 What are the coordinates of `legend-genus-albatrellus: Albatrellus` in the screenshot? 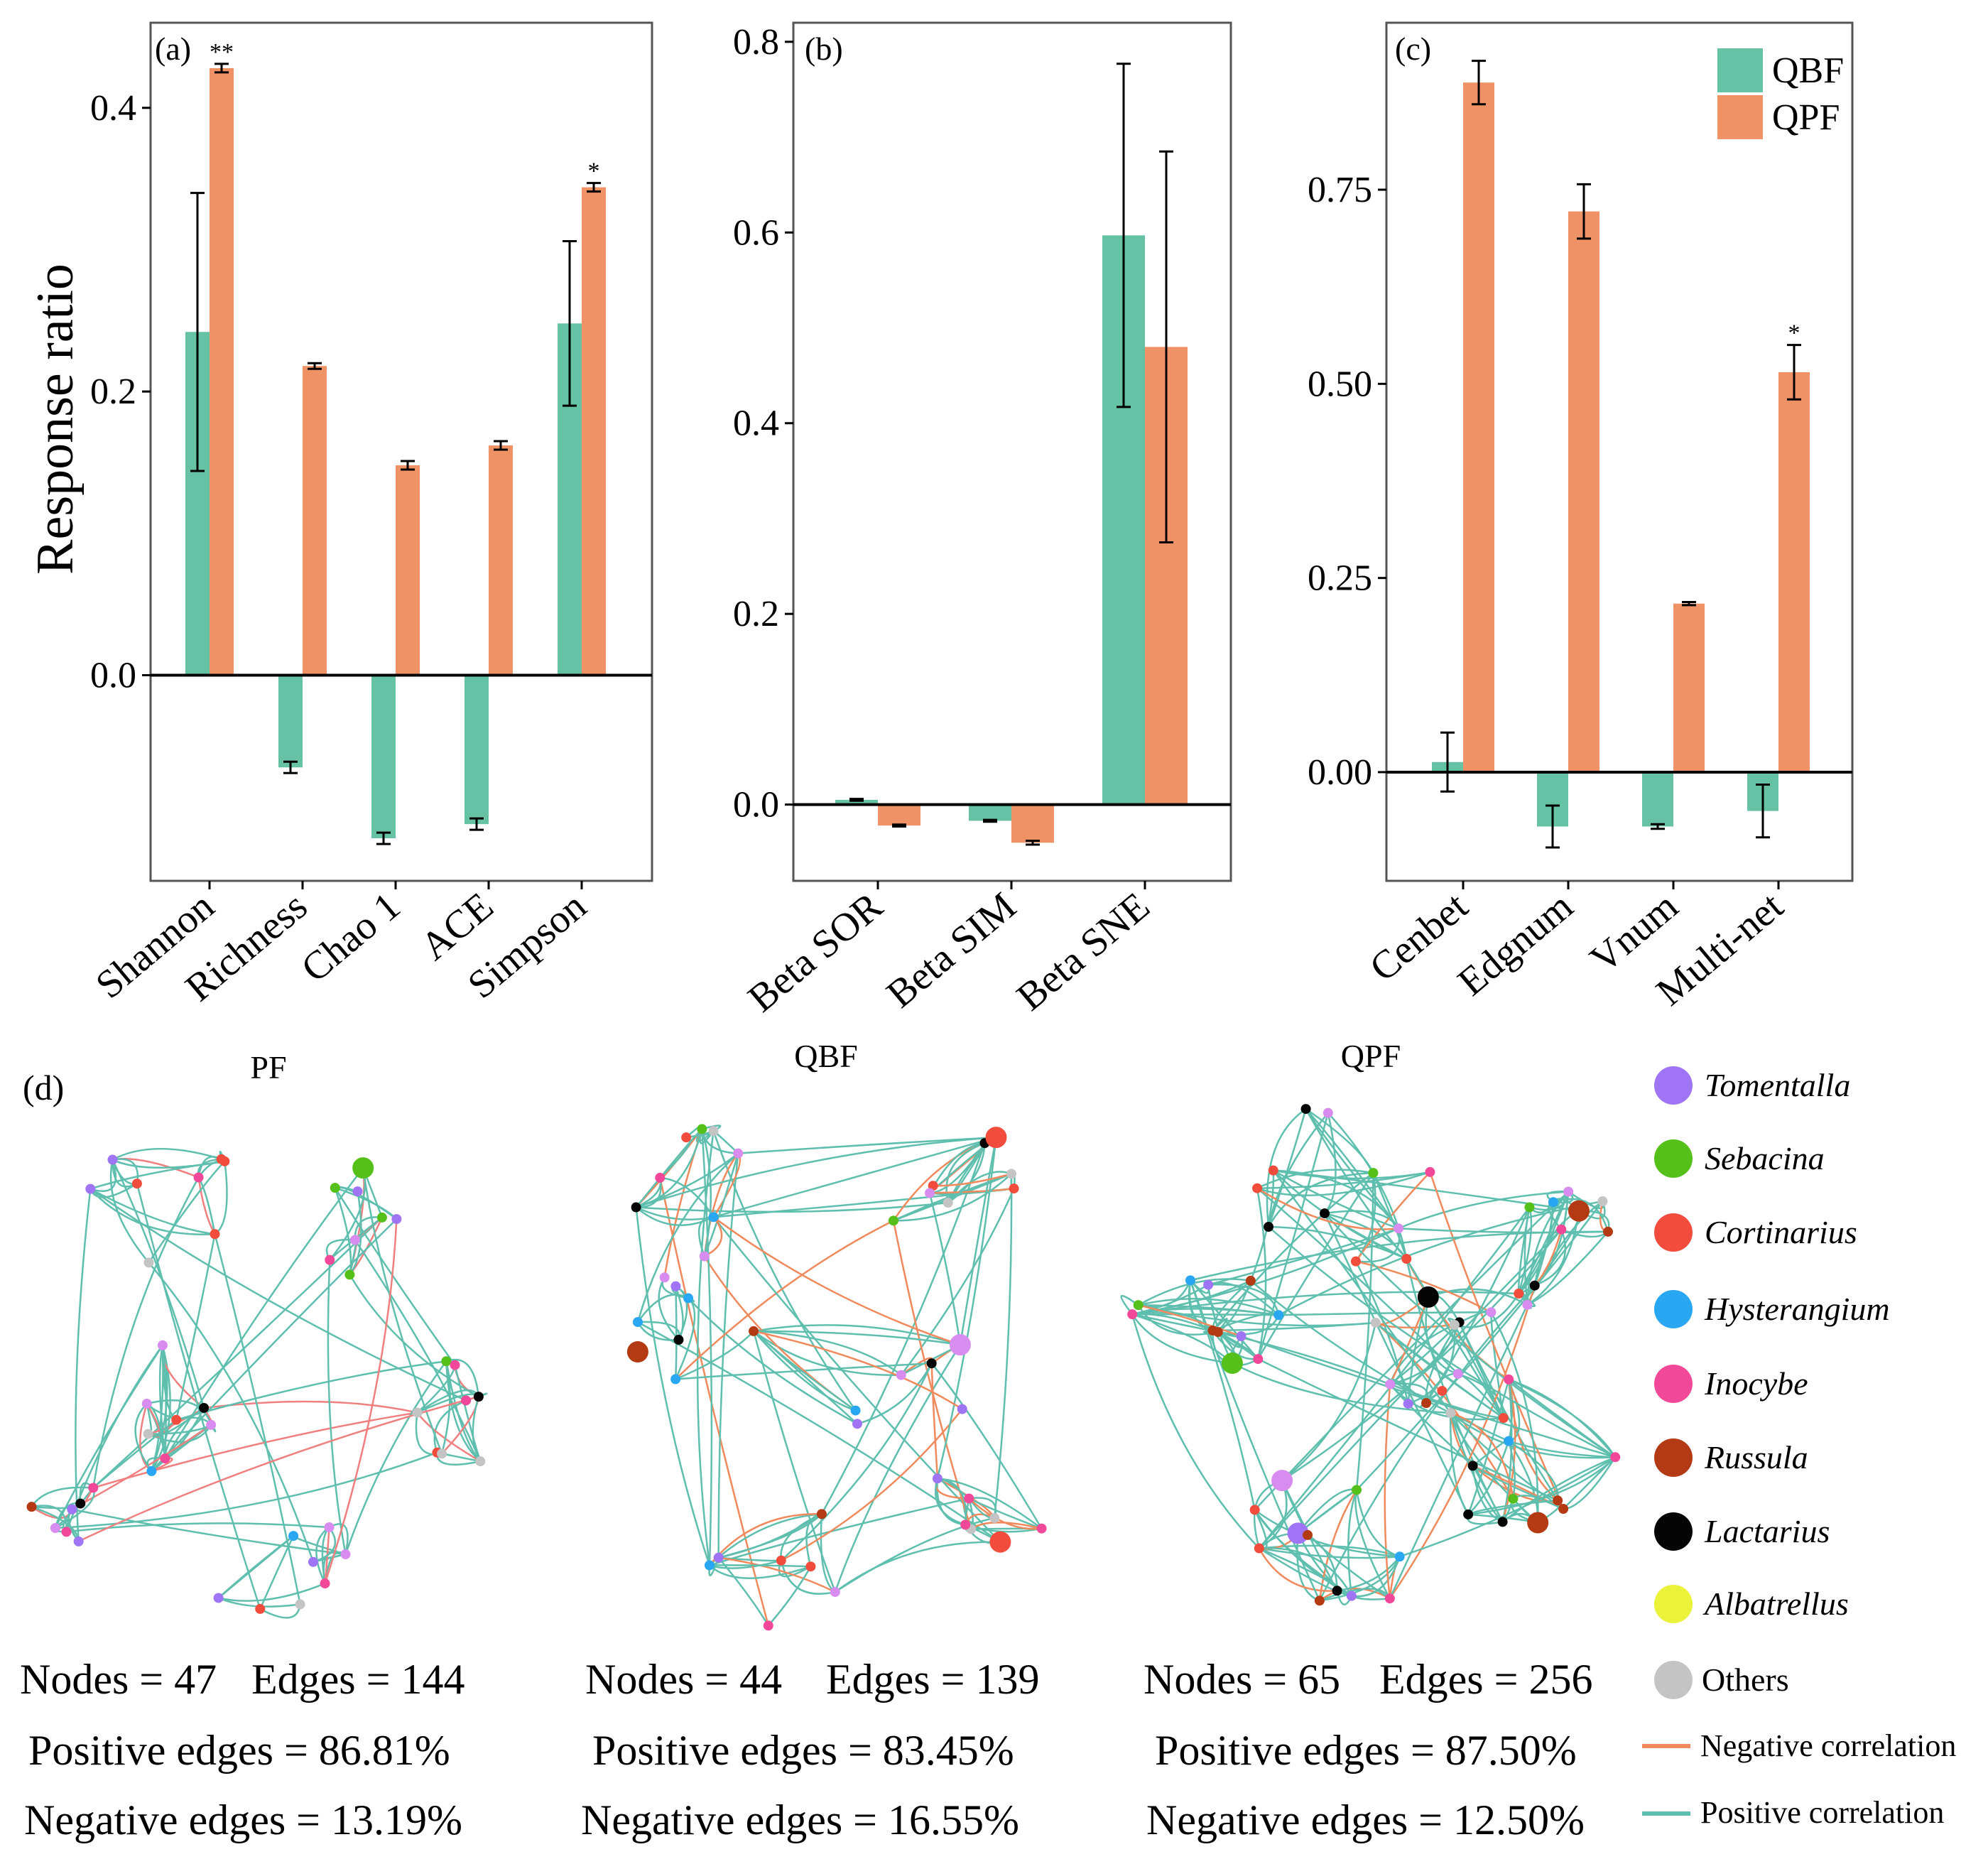 It's located at (1775, 1604).